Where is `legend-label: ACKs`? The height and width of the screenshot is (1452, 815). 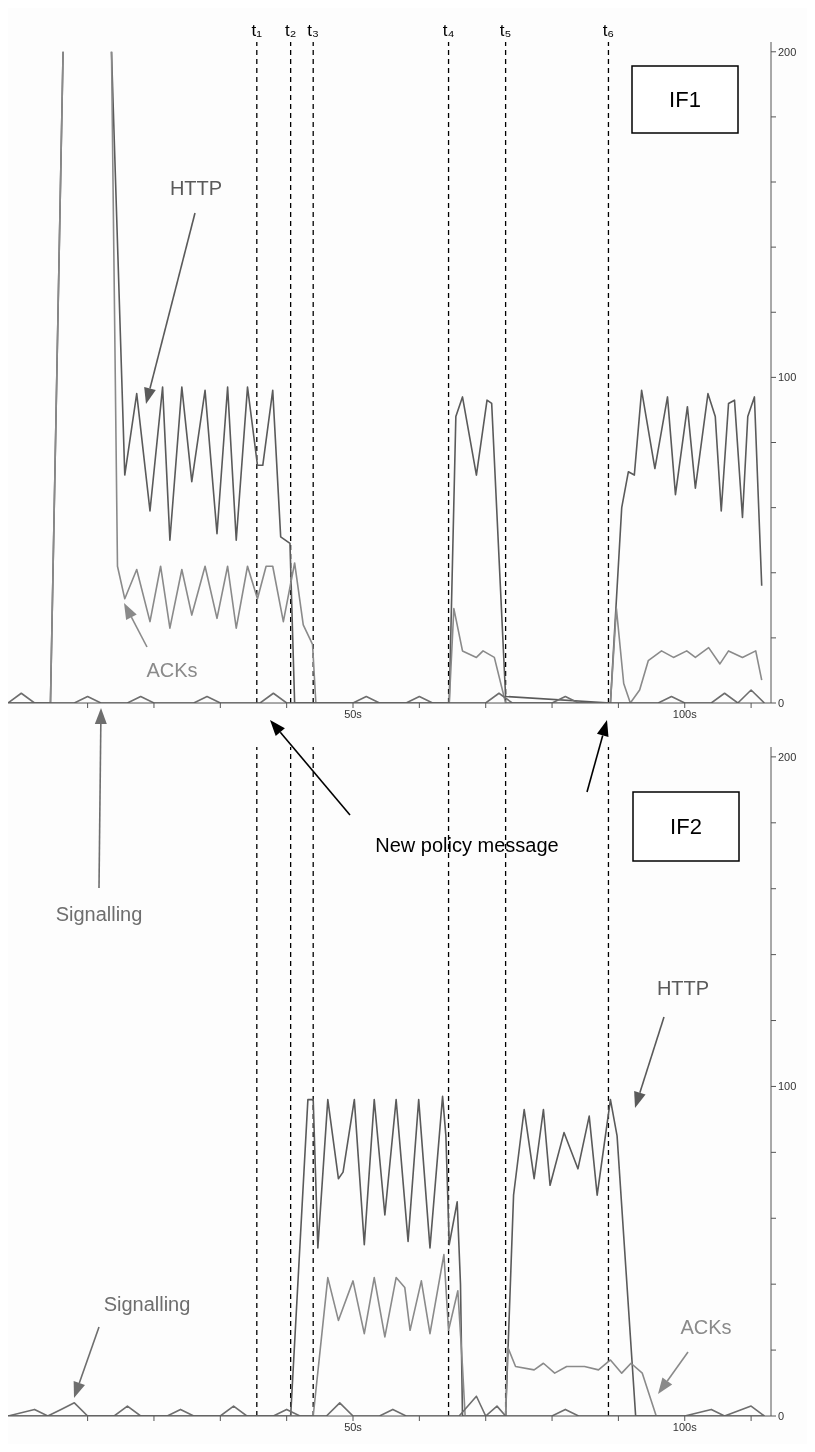
legend-label: ACKs is located at coordinates (172, 670).